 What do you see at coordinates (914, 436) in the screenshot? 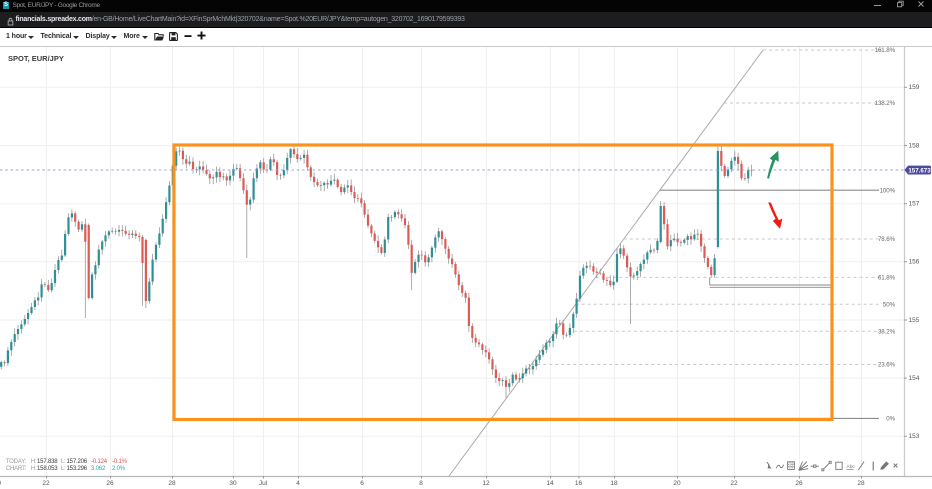
I see `svg-text: 153` at bounding box center [914, 436].